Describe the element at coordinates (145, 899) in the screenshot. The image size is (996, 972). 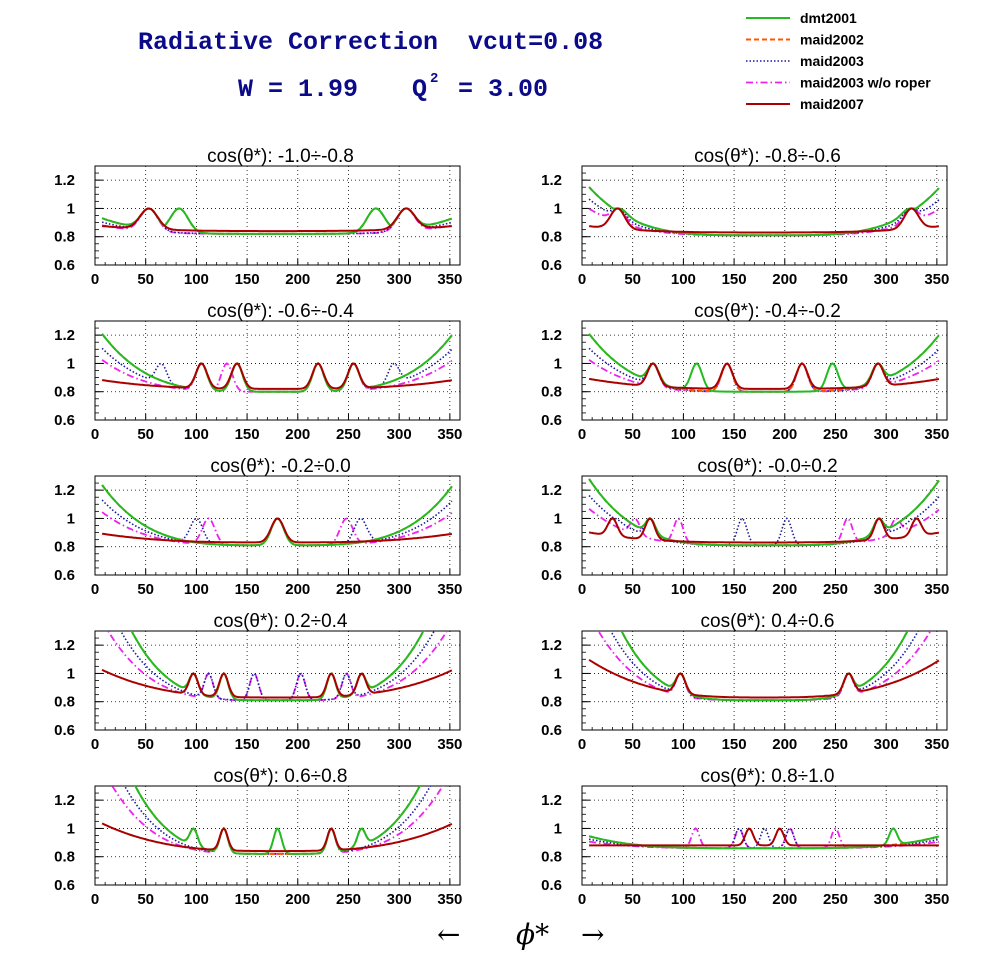
I see `x-tick-label: 50` at that location.